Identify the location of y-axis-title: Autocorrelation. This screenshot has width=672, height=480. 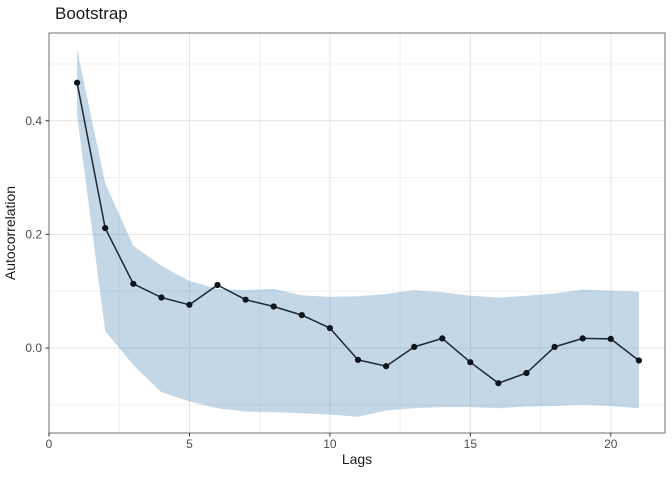
(10, 233).